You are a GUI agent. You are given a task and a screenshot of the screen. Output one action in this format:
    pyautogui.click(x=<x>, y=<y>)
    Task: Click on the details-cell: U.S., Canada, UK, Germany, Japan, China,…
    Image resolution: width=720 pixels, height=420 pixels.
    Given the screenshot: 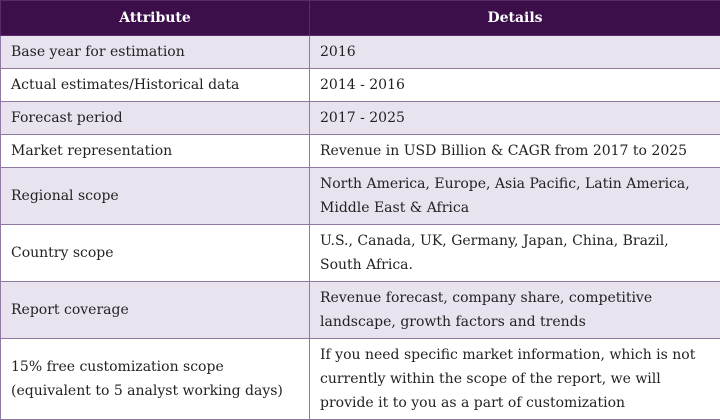 What is the action you would take?
    pyautogui.click(x=514, y=253)
    